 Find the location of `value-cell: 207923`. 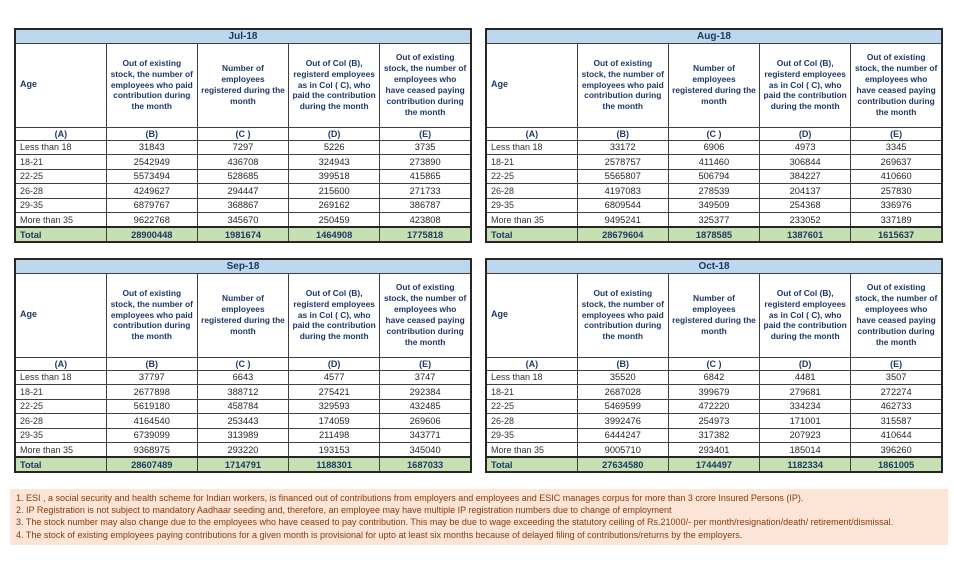

value-cell: 207923 is located at coordinates (805, 435).